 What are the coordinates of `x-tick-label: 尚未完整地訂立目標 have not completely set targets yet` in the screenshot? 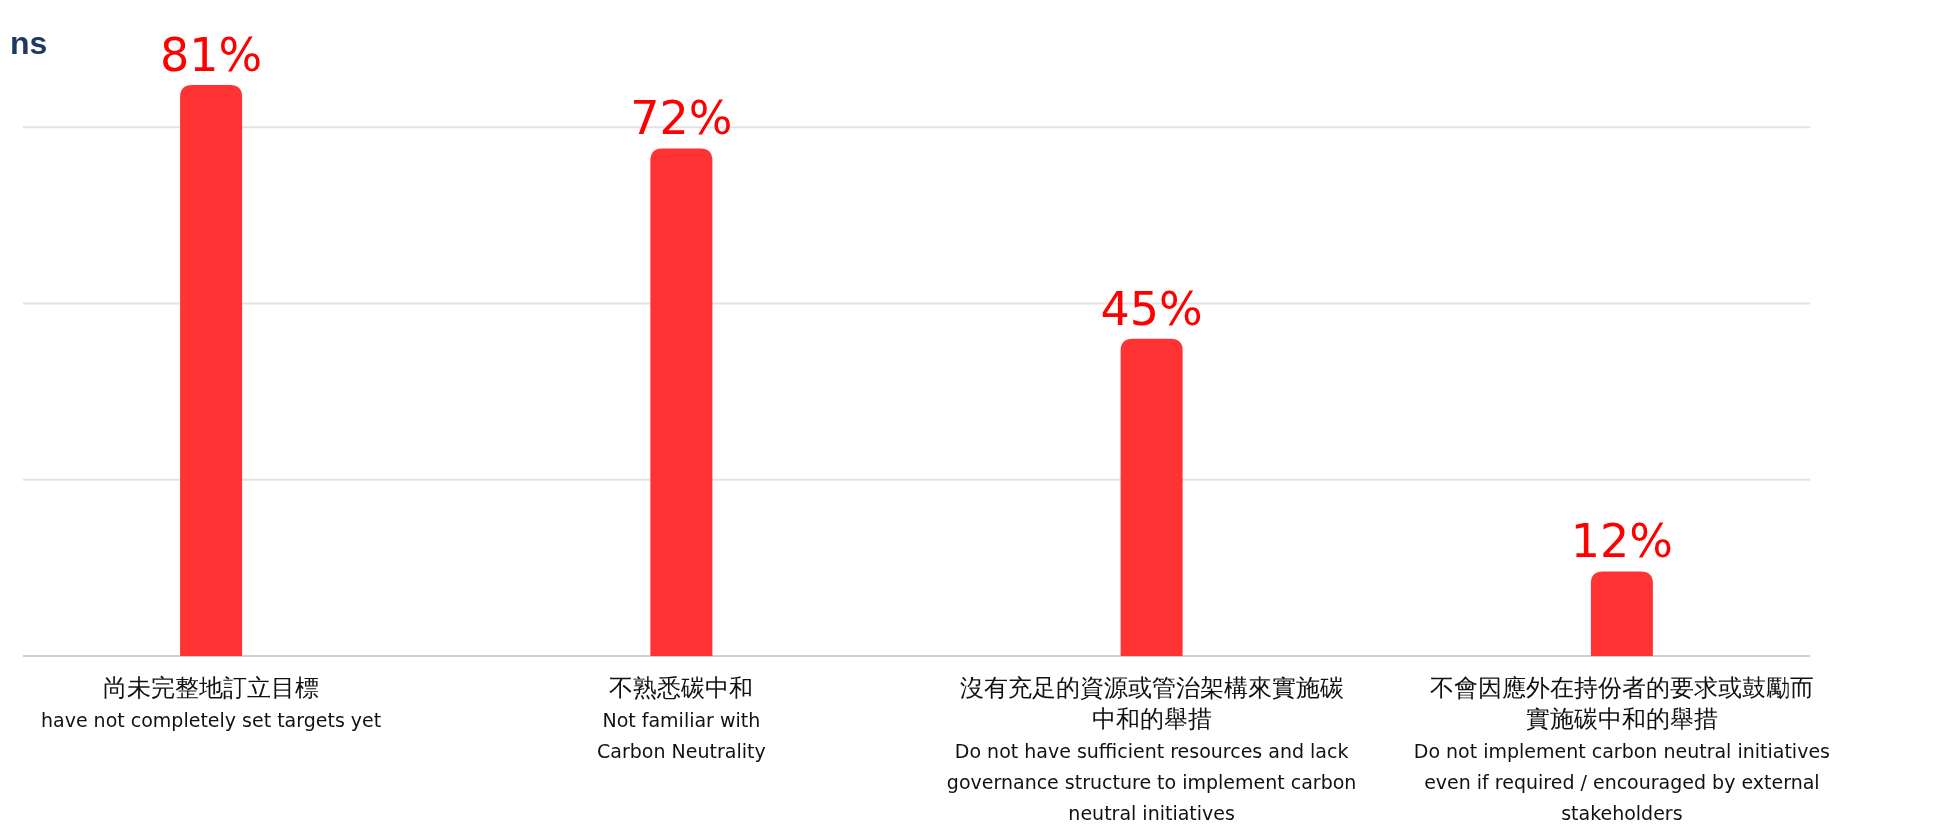 It's located at (211, 702).